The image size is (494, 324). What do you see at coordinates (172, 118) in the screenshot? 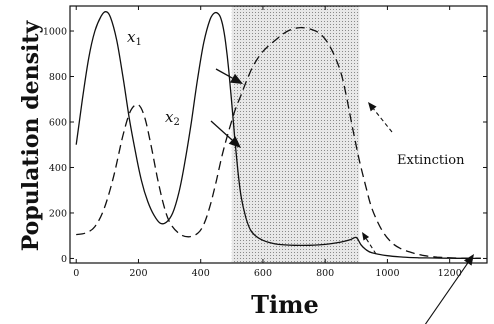
I see `series-label-x2: x2` at bounding box center [172, 118].